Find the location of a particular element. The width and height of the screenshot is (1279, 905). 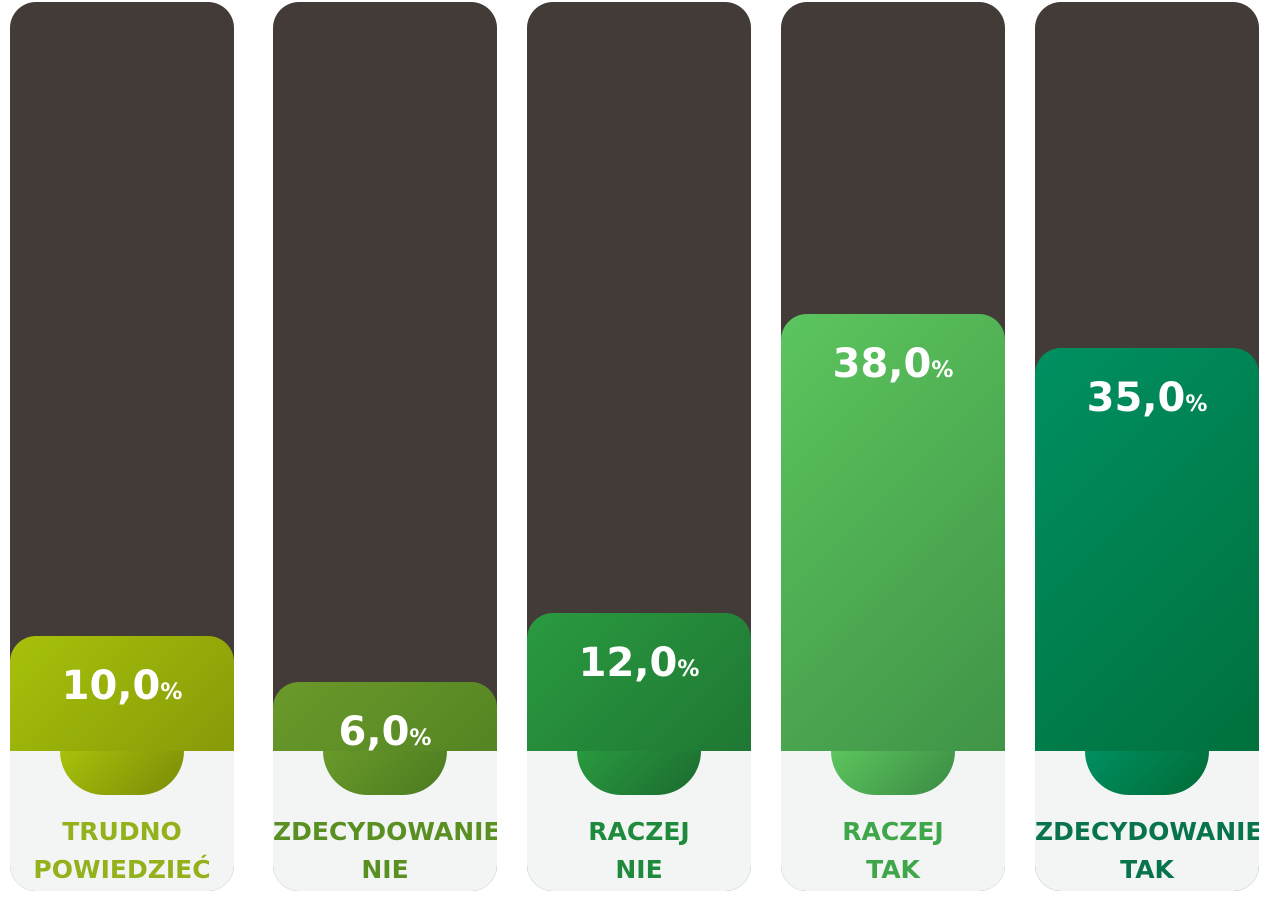

category-footer: TRUDNO POWIEDZIEĆ is located at coordinates (122, 821).